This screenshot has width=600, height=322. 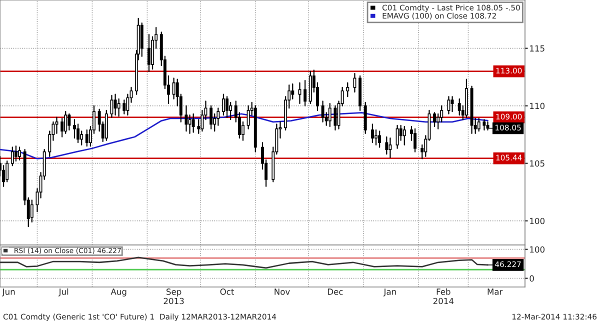 I want to click on x-tick-label: Jan, so click(x=389, y=292).